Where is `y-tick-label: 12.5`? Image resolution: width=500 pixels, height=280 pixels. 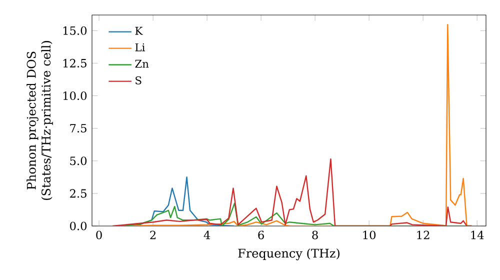 y-tick-label: 12.5 is located at coordinates (74, 63).